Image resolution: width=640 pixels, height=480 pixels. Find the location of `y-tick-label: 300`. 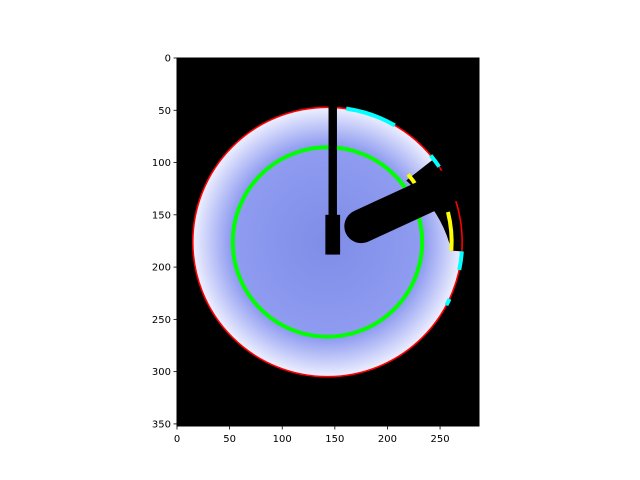

y-tick-label: 300 is located at coordinates (161, 372).